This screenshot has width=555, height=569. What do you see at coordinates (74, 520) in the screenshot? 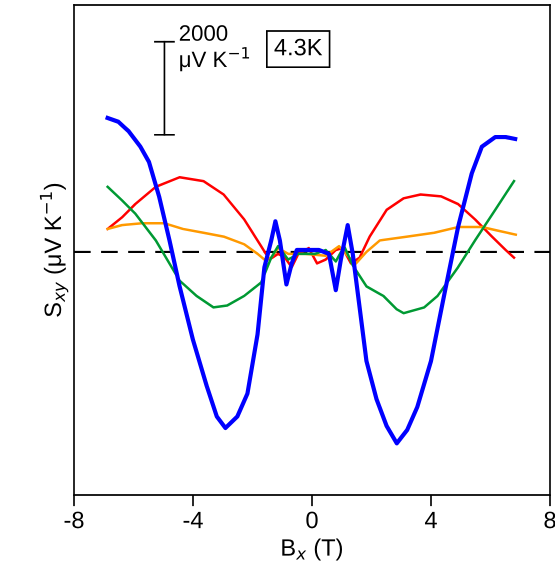
I see `x-tick-label: -8` at bounding box center [74, 520].